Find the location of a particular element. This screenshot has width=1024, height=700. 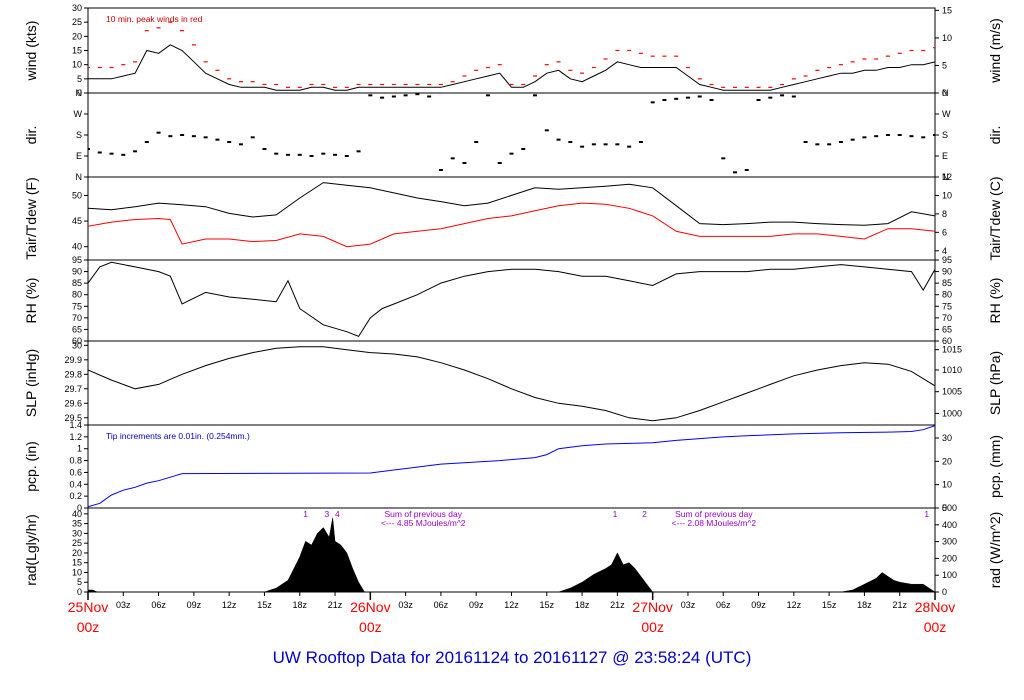

wind-left-tick-label: 30 is located at coordinates (77, 8).